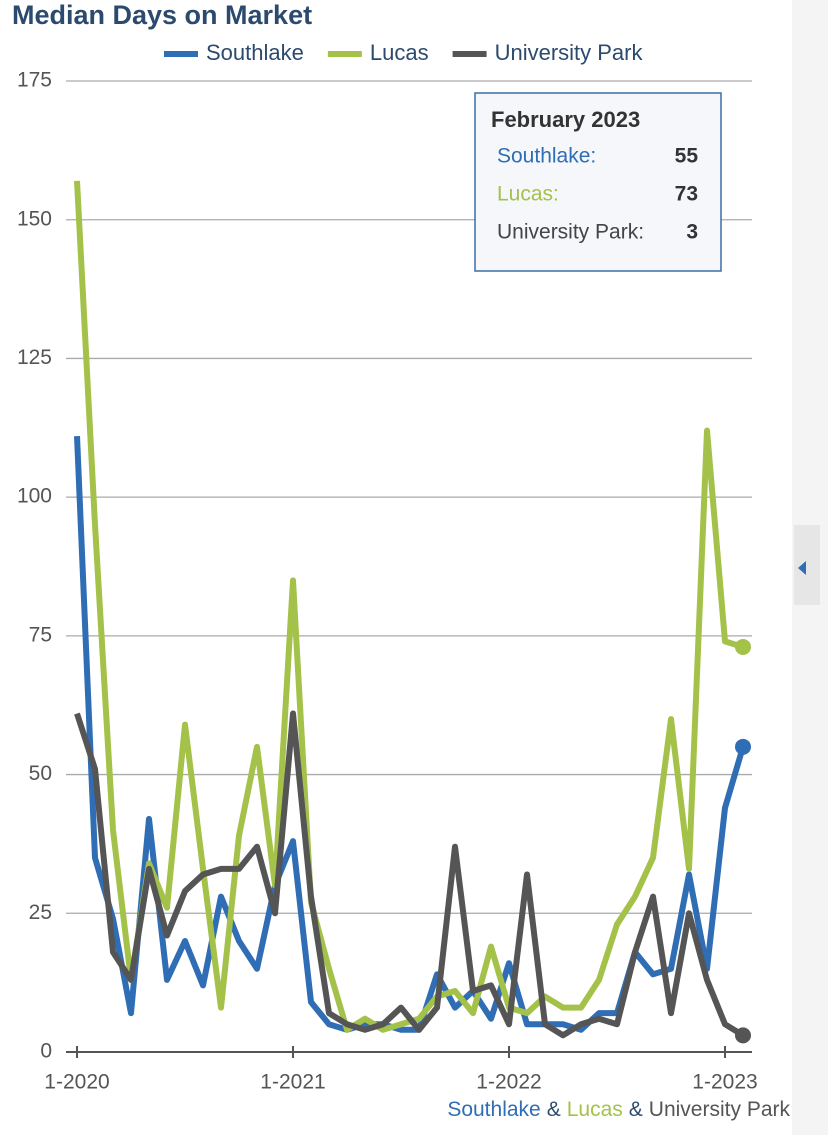 Image resolution: width=828 pixels, height=1135 pixels. Describe the element at coordinates (40, 634) in the screenshot. I see `y-tick-label: 75` at that location.